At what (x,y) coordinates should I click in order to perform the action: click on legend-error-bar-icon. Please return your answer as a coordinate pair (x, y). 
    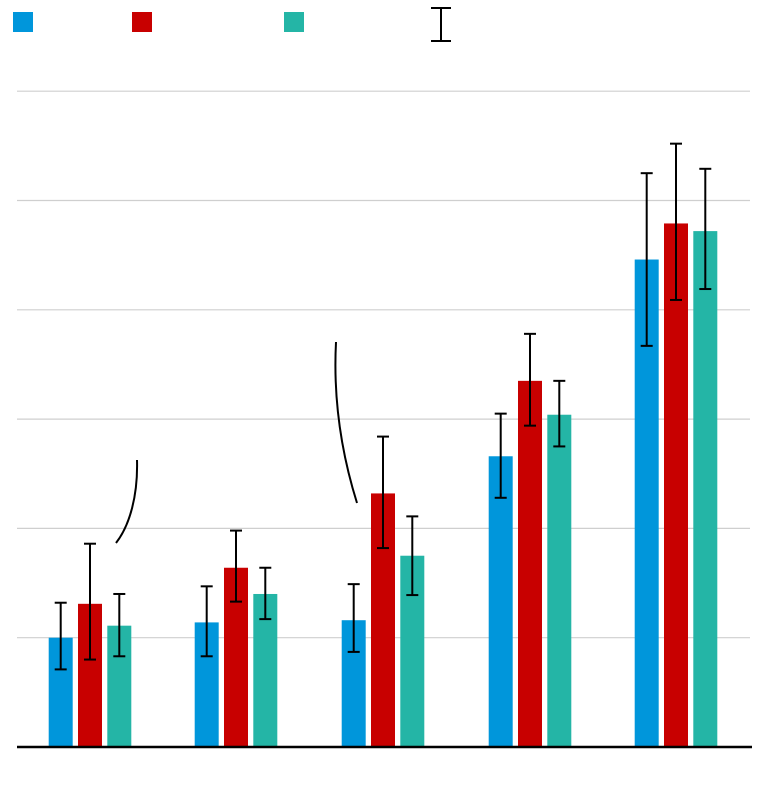
    Looking at the image, I should click on (441, 24).